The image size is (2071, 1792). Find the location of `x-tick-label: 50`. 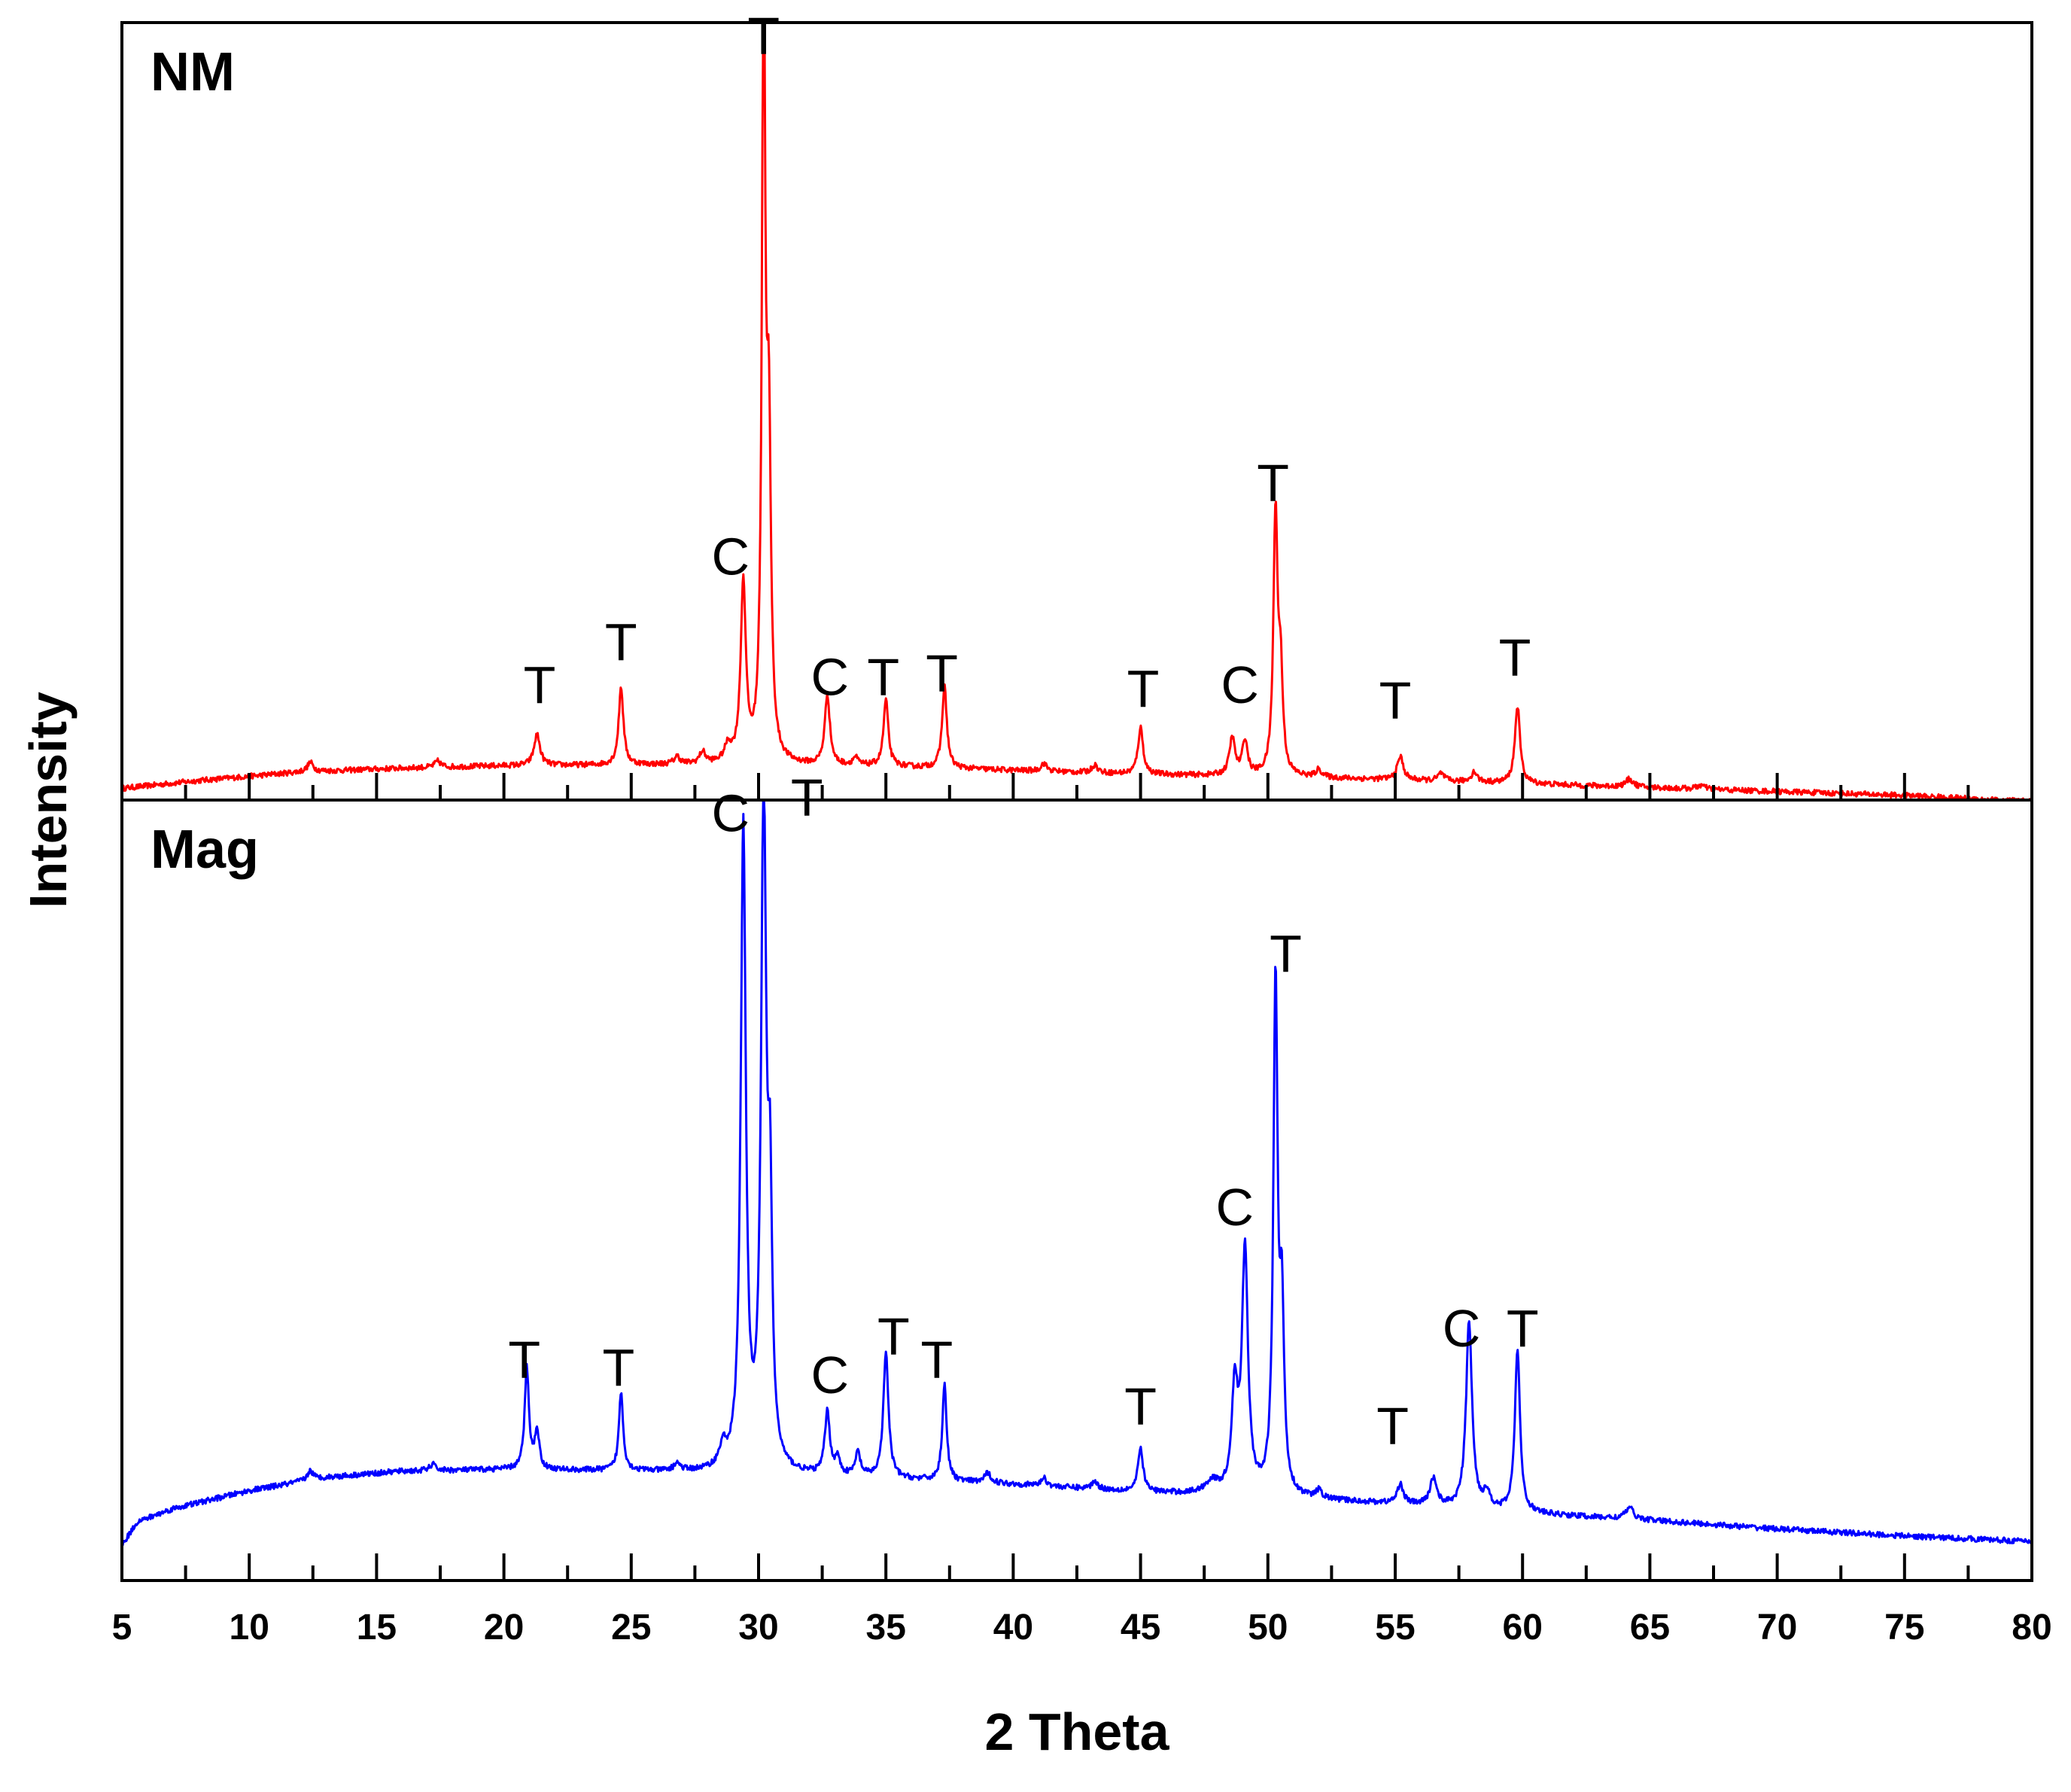

x-tick-label: 50 is located at coordinates (1268, 1627).